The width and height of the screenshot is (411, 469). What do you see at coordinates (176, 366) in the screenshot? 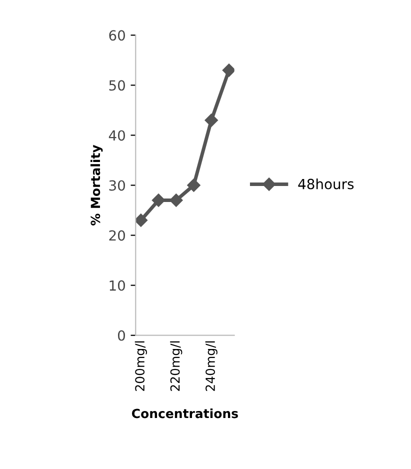
I see `x-tick-label: 220mg/l` at bounding box center [176, 366].